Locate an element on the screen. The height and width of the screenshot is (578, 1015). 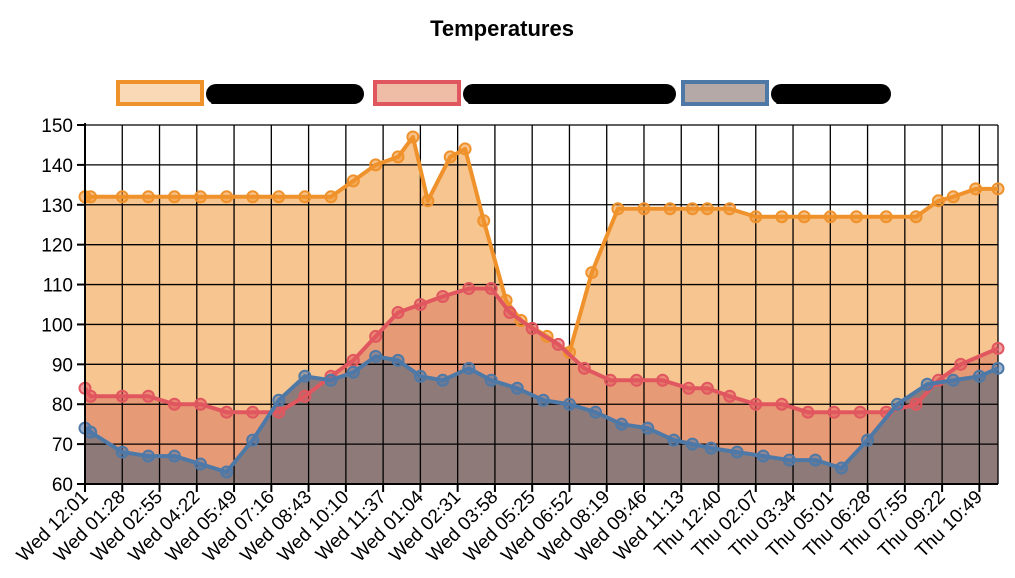
y-tick-label: 110 is located at coordinates (58, 286).